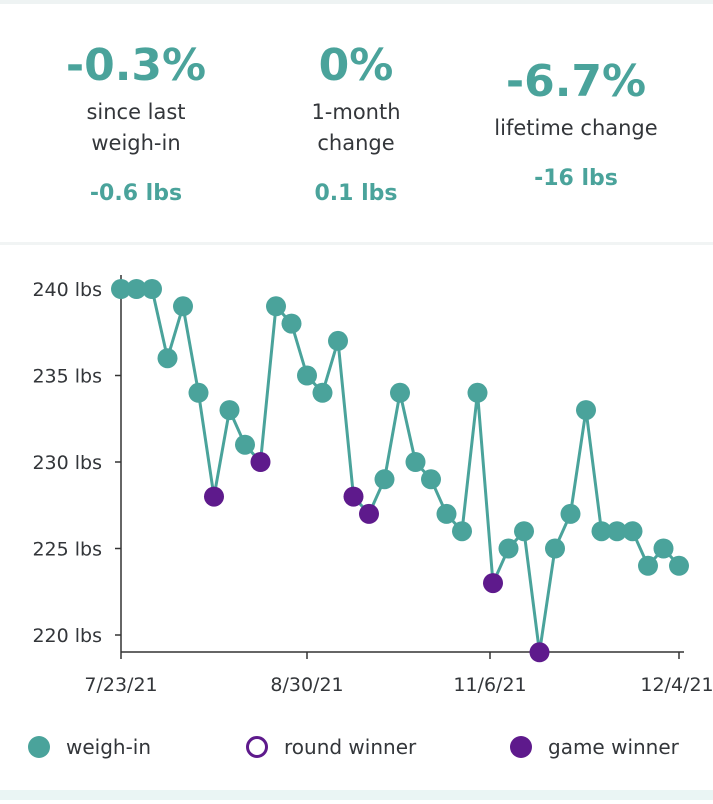 Image resolution: width=713 pixels, height=804 pixels. I want to click on stat-one-month: 0% 1-month change 0.1 lbs, so click(356, 123).